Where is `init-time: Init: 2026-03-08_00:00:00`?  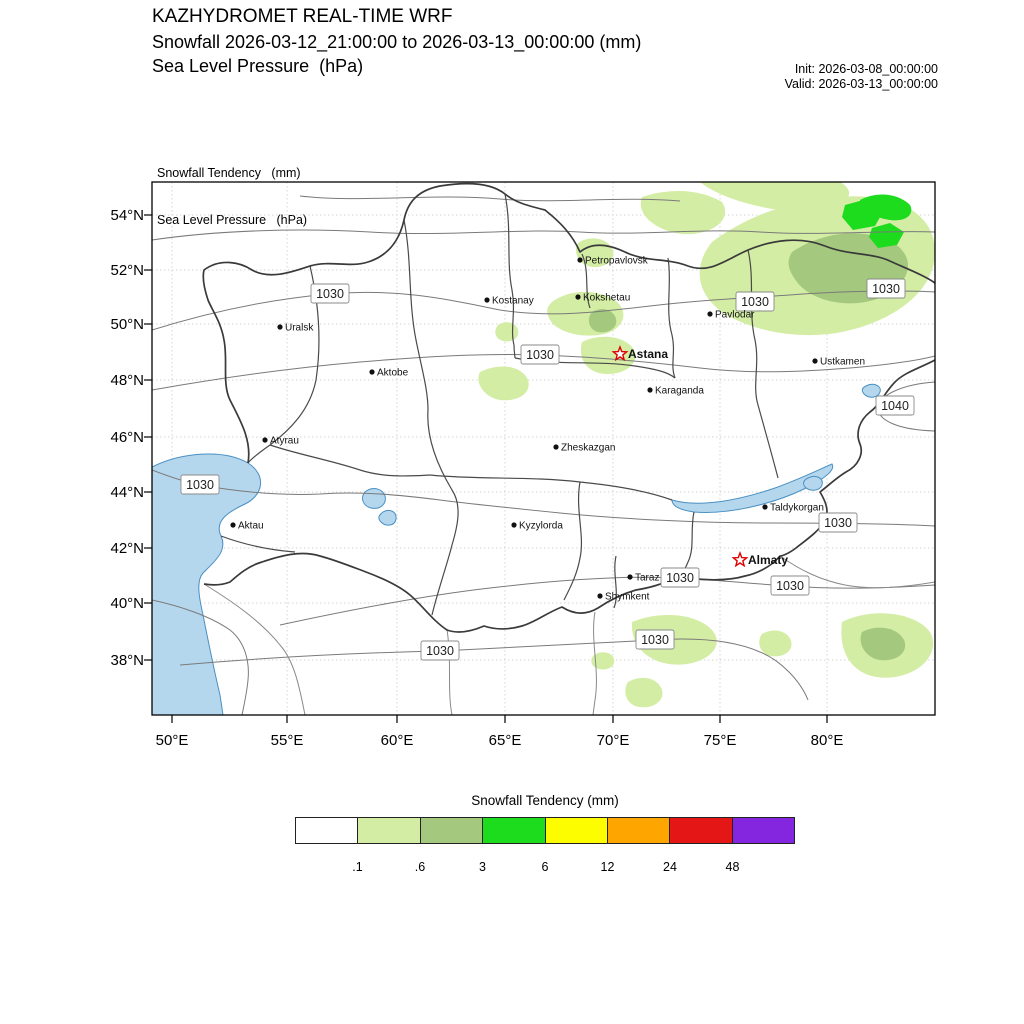
init-time: Init: 2026-03-08_00:00:00 is located at coordinates (866, 69).